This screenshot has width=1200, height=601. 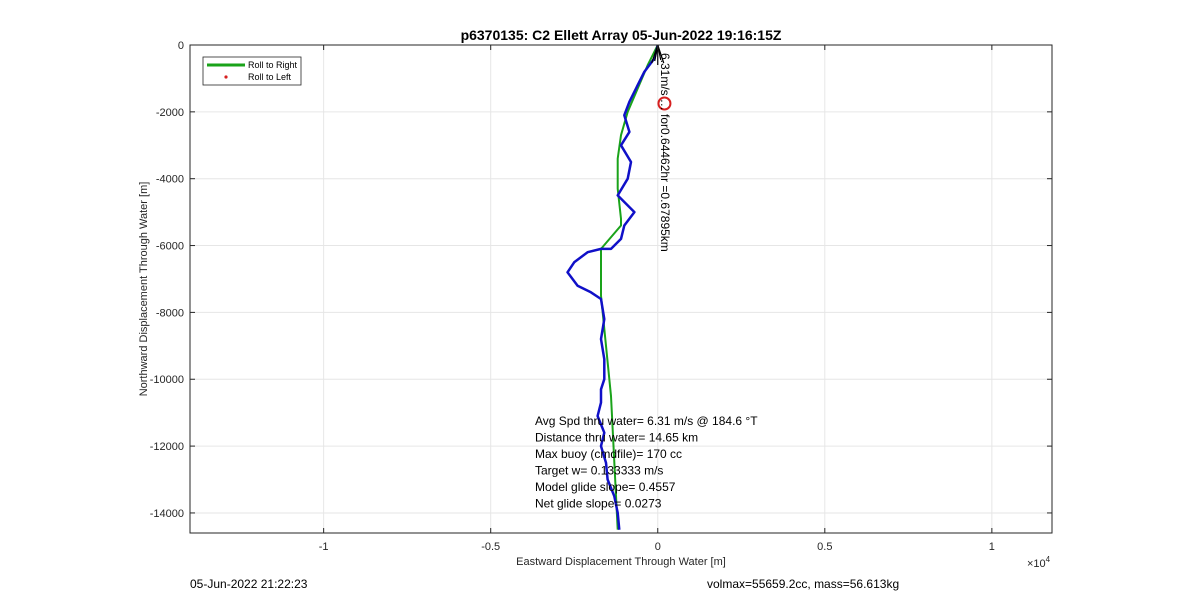 I want to click on legend-label-roll-left: Roll to Left, so click(x=270, y=77).